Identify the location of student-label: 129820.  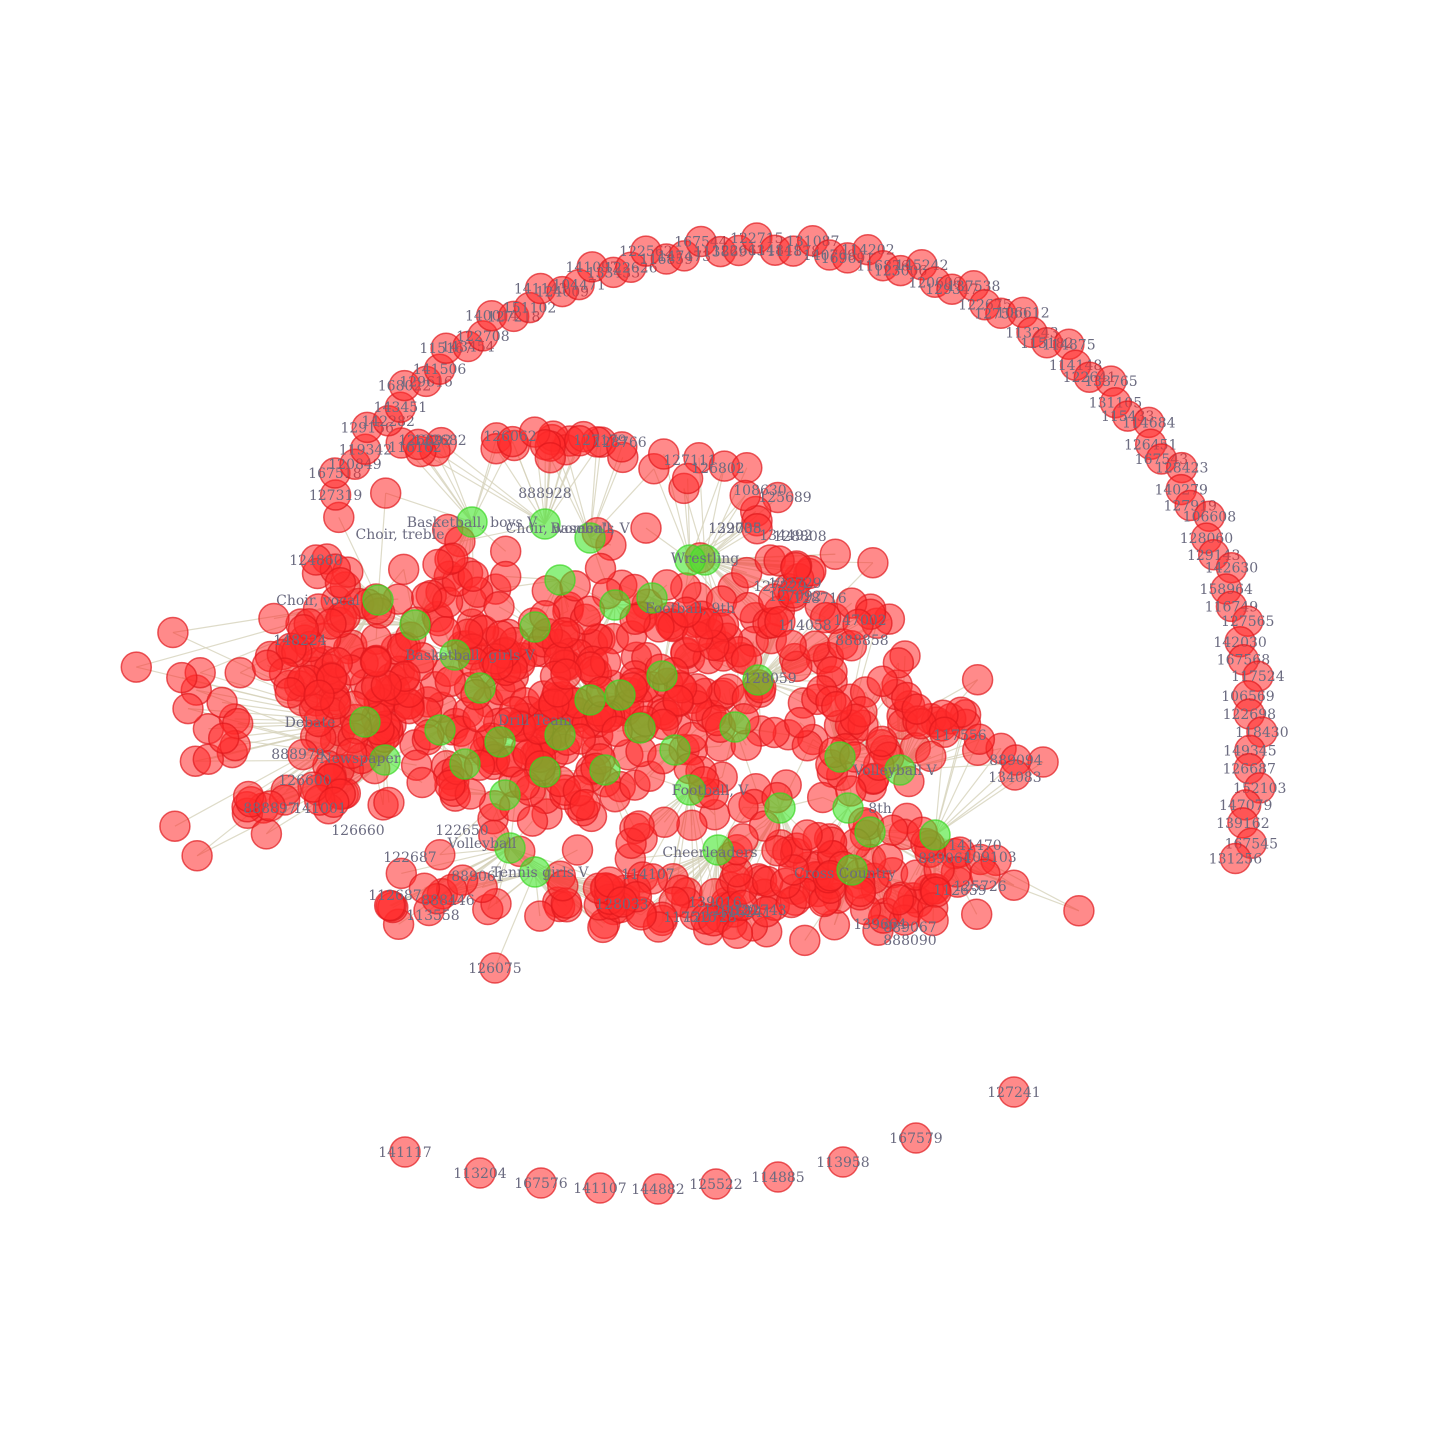
(729, 911).